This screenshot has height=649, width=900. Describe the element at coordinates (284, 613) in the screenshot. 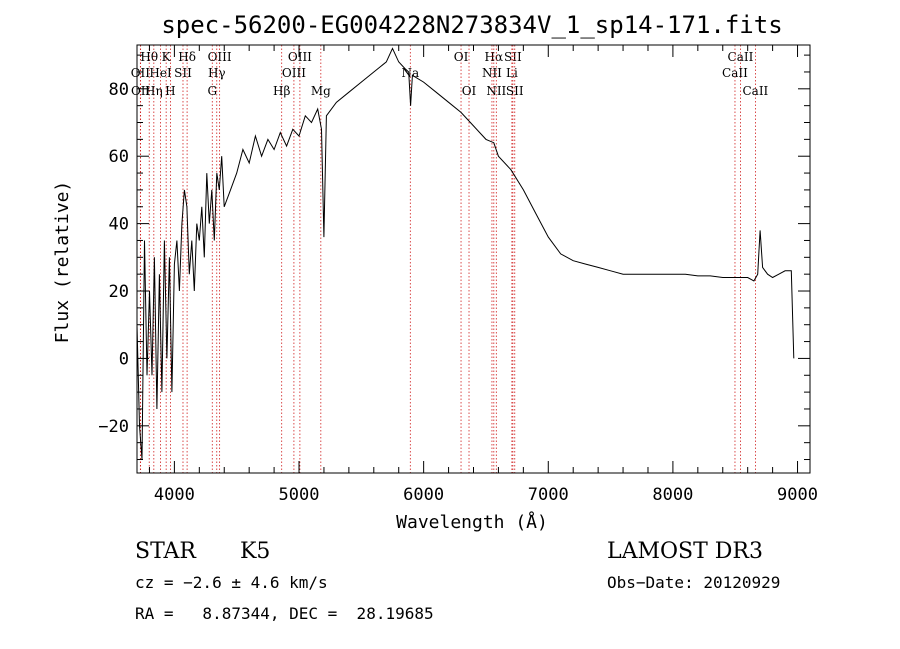

I see `ra-dec: RA = 8.87344, DEC = 28.19685` at that location.